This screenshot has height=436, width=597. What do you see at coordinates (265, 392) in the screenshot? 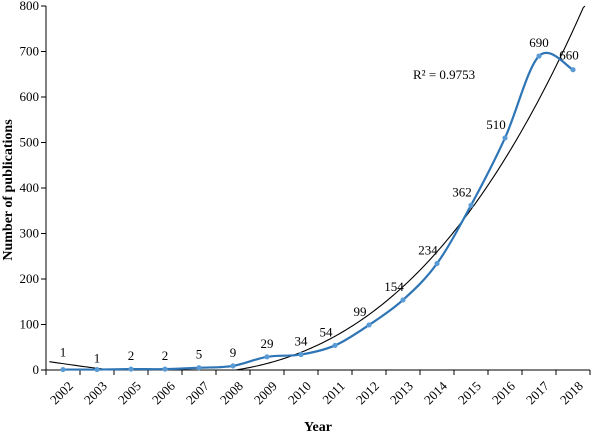
I see `x-tick-label: 2009` at bounding box center [265, 392].